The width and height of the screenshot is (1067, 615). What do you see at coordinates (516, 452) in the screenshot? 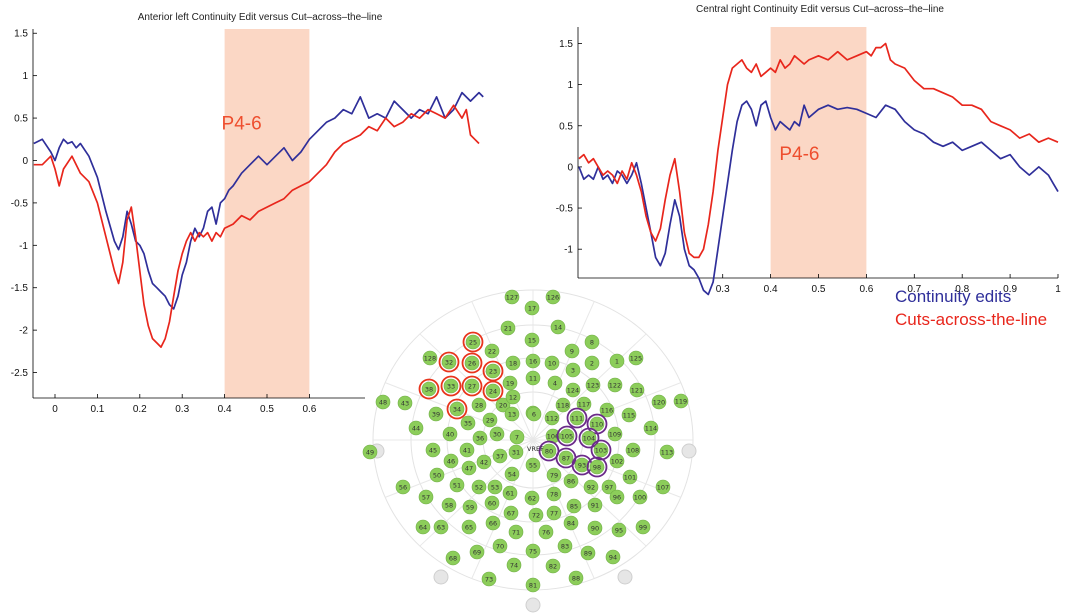
I see `electrode-label: 31` at bounding box center [516, 452].